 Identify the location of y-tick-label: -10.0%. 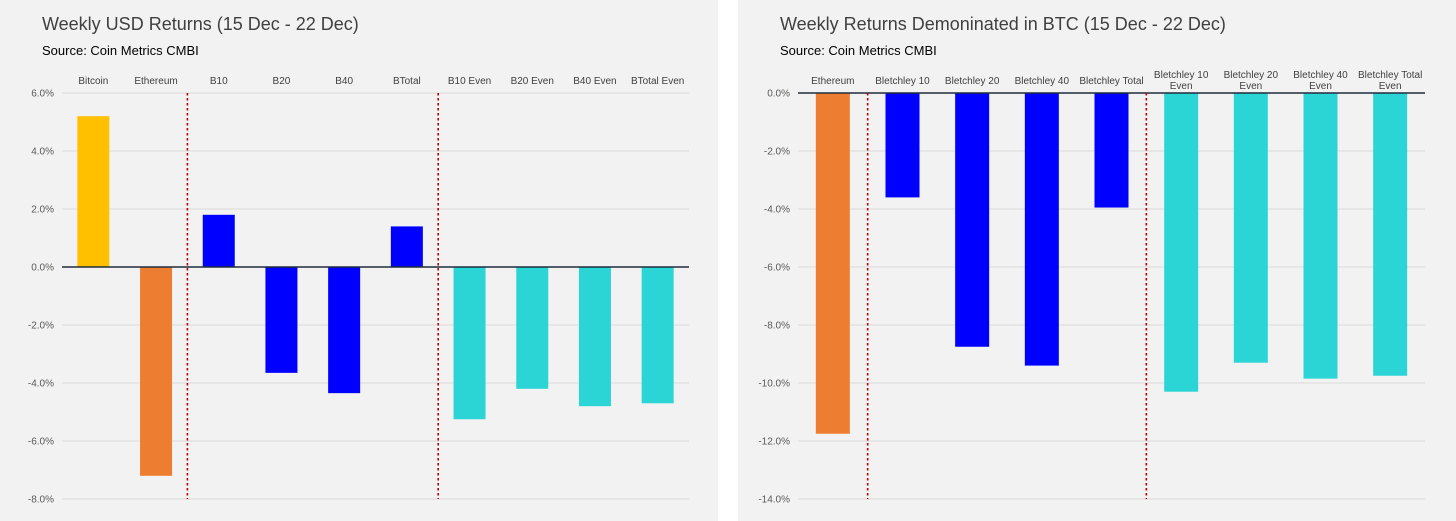
(774, 384).